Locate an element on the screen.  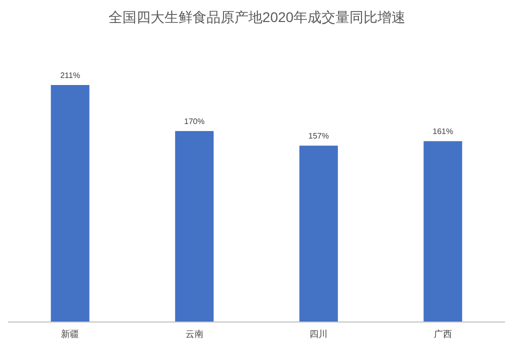
data-label: 157% is located at coordinates (318, 136).